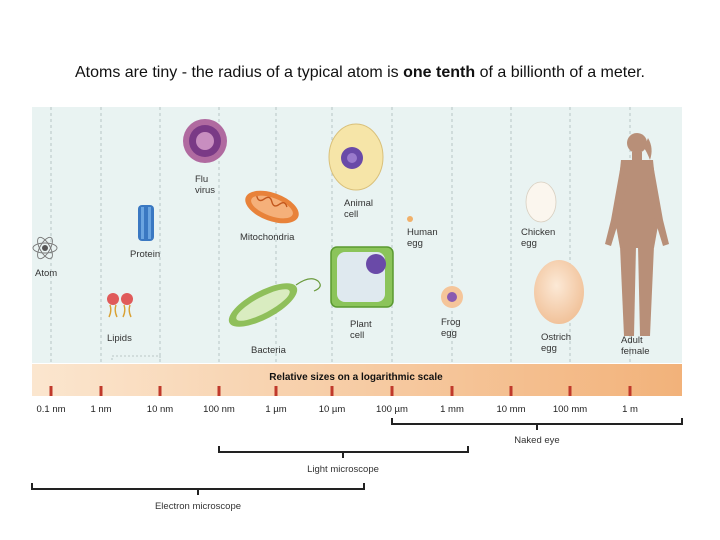 The image size is (720, 540). What do you see at coordinates (119, 338) in the screenshot?
I see `lipids-label: Lipids` at bounding box center [119, 338].